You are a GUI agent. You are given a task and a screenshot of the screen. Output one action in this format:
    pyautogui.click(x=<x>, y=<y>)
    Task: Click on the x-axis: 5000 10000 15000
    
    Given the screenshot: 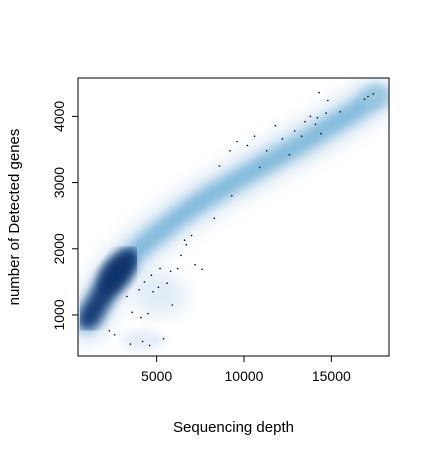 What is the action you would take?
    pyautogui.click(x=246, y=369)
    